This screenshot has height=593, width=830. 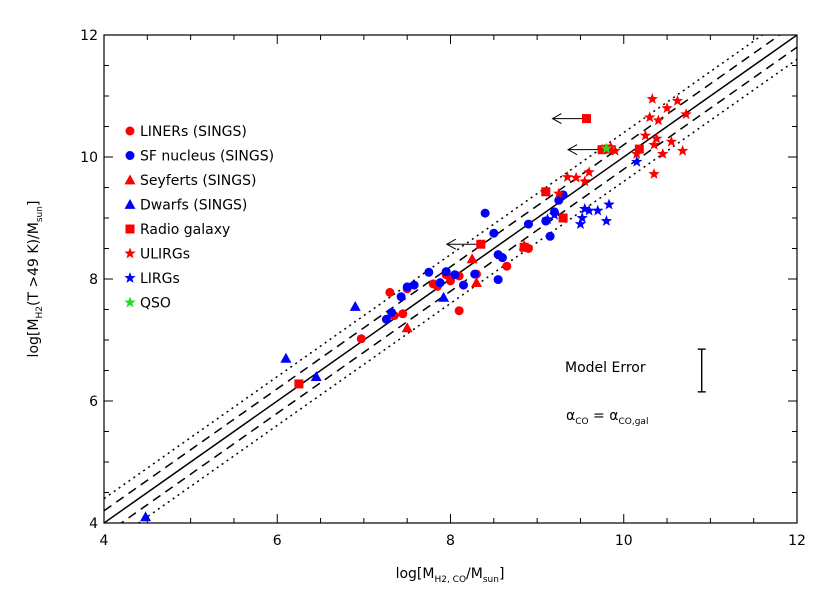 I want to click on legend-marker-dwarfs-sings, so click(x=130, y=204).